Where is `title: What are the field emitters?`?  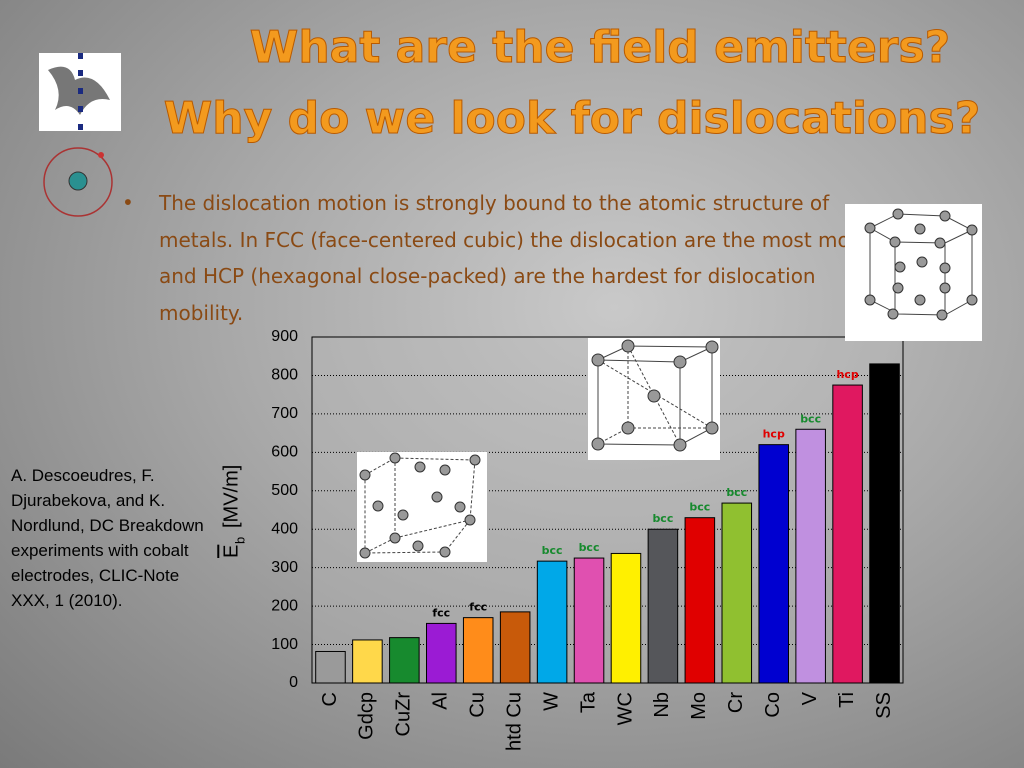 title: What are the field emitters? is located at coordinates (600, 47).